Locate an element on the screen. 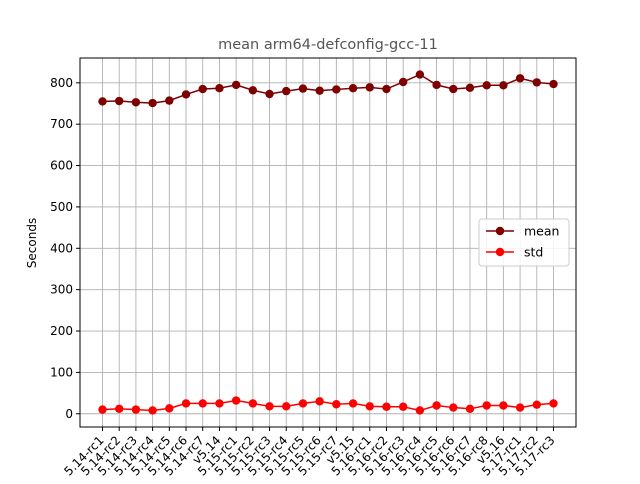  chart-title: mean arm64-defconfig-gcc-11 is located at coordinates (328, 45).